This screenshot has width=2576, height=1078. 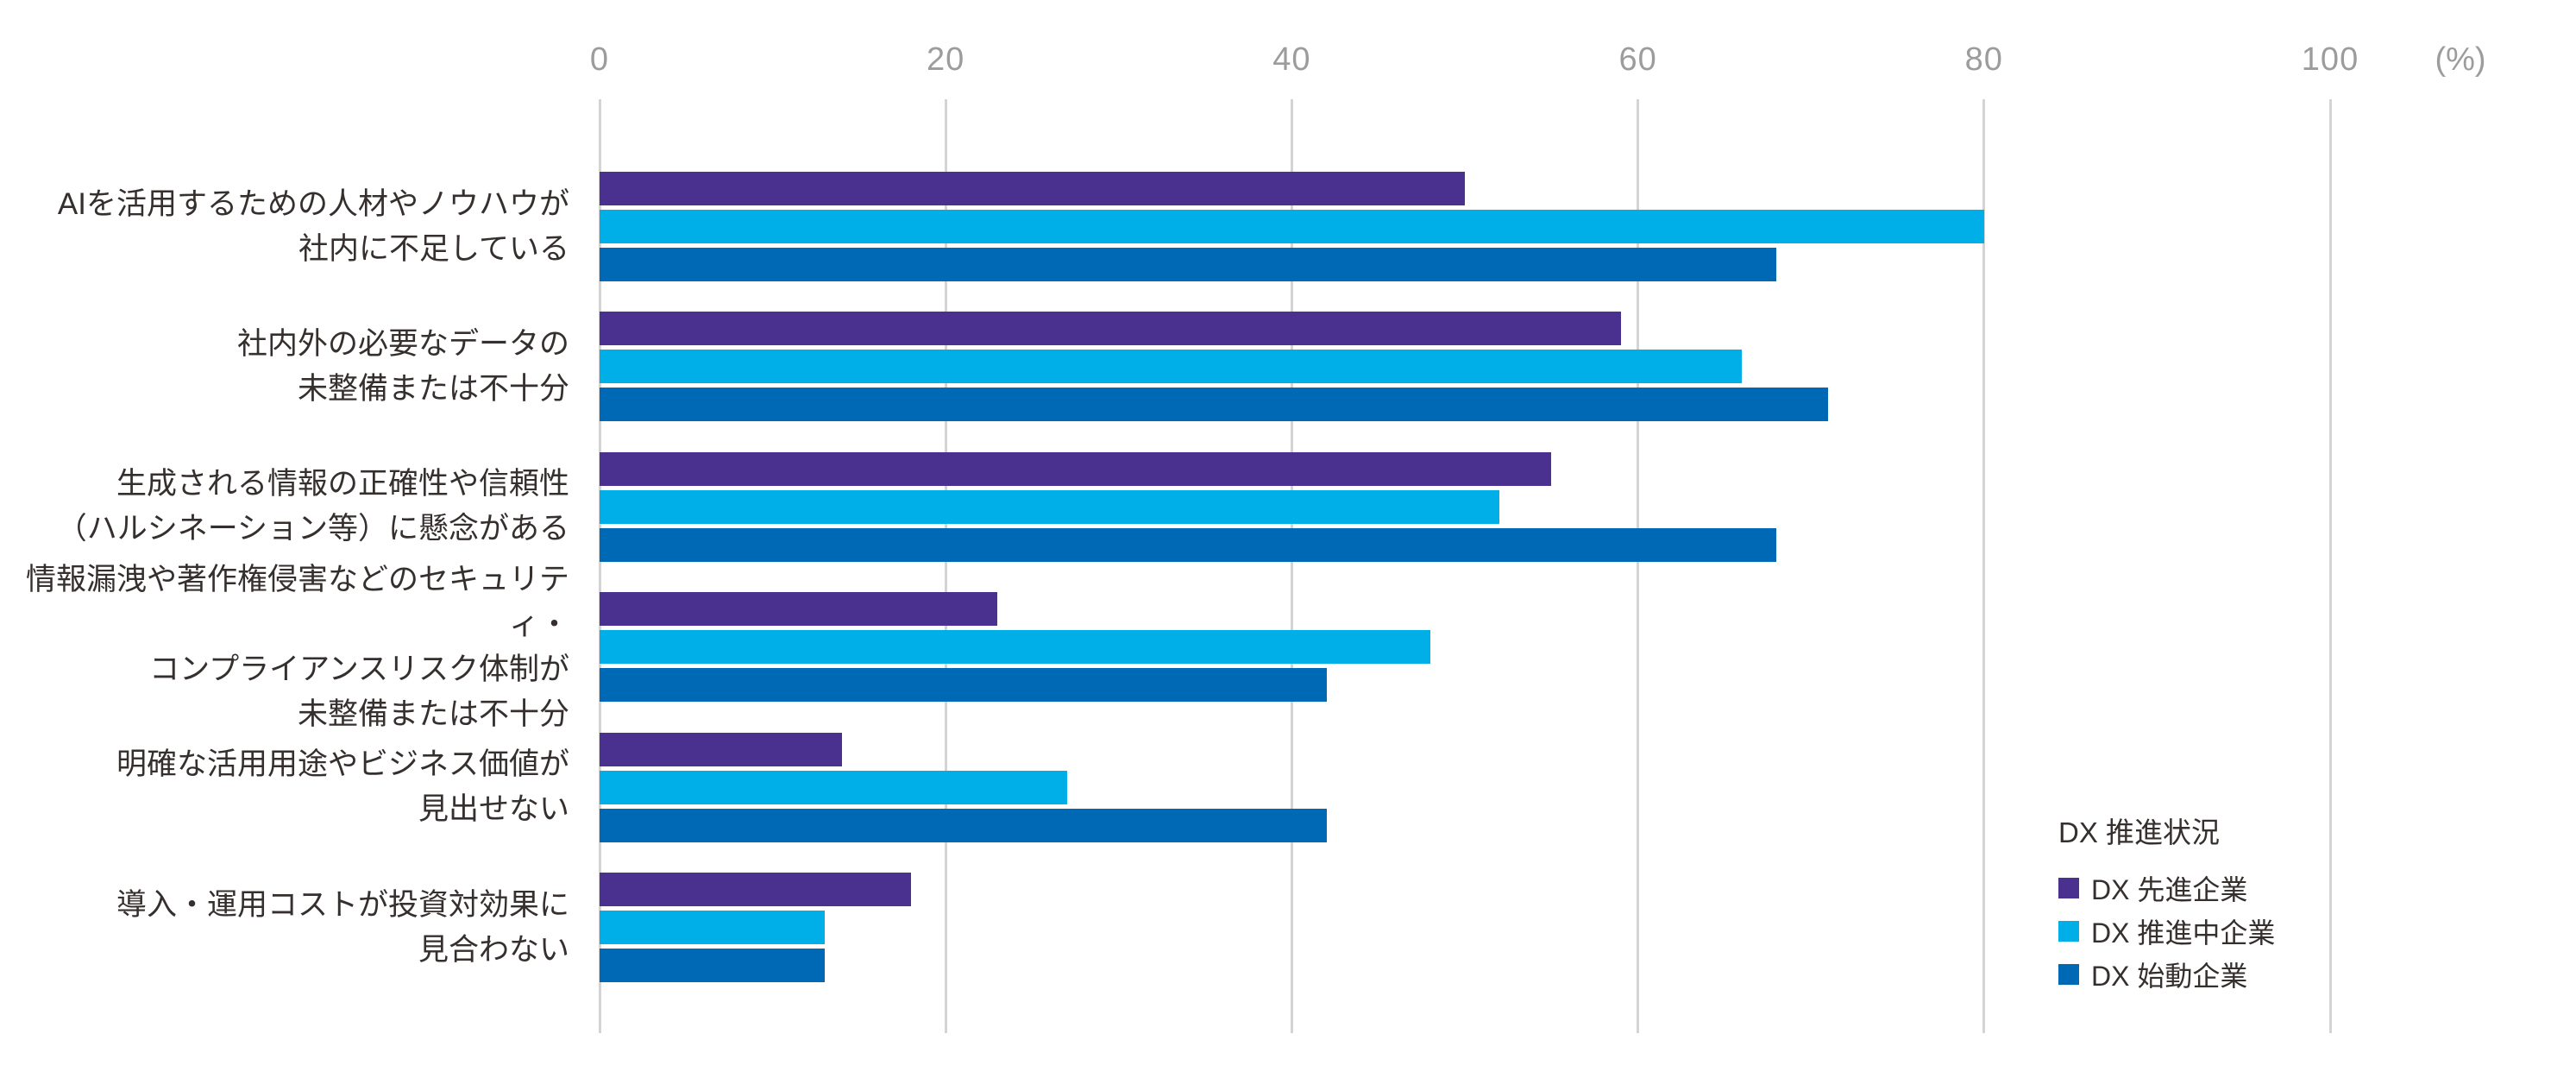 I want to click on axis-tick-label: 0, so click(x=599, y=59).